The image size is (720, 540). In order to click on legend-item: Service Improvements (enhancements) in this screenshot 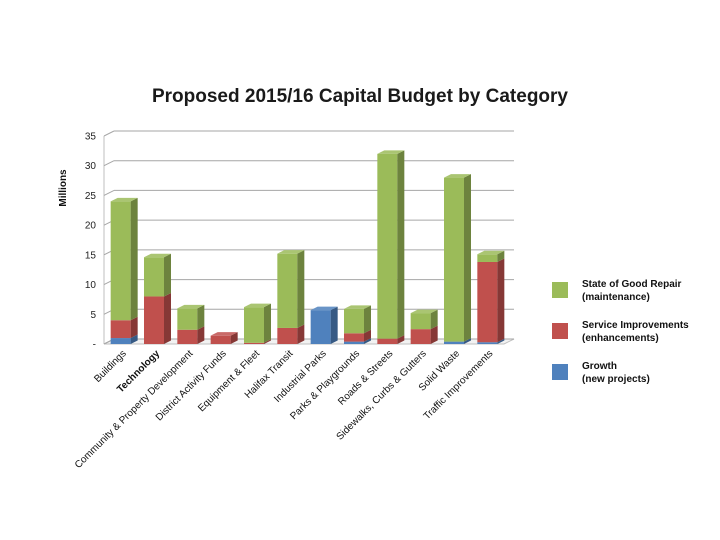, I will do `click(634, 332)`.